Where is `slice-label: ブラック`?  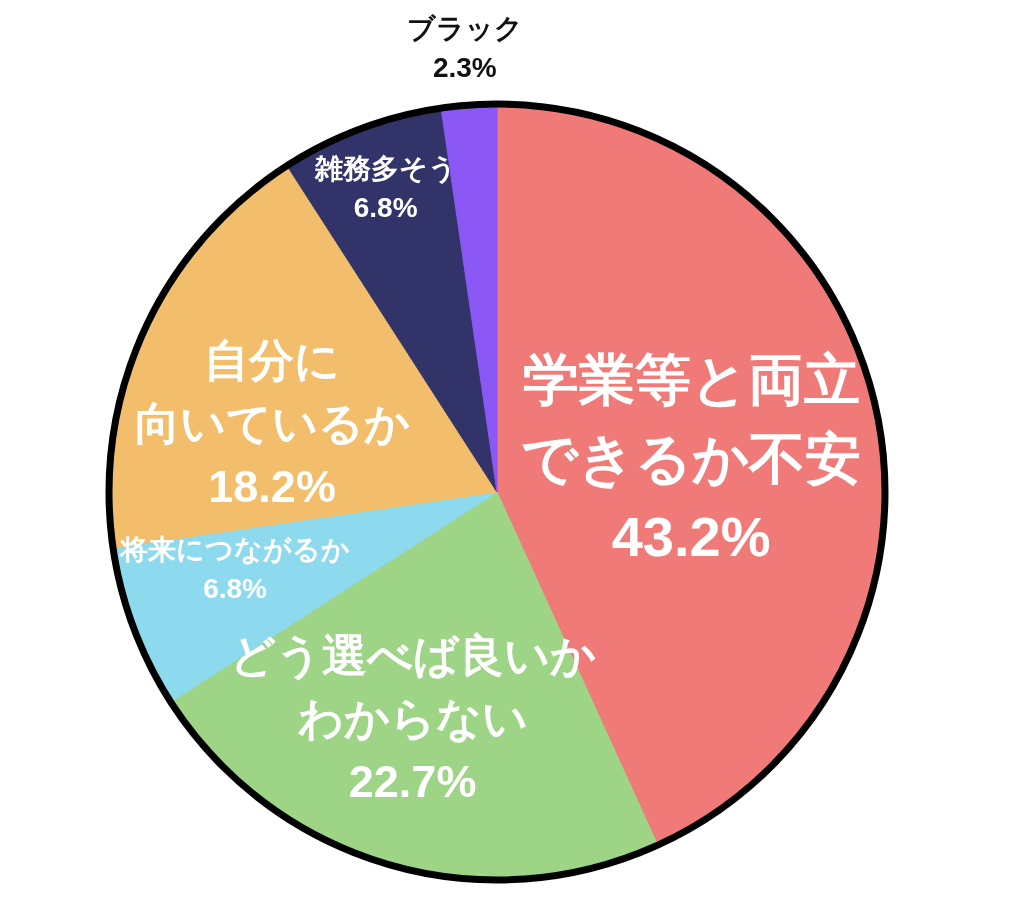
slice-label: ブラック is located at coordinates (464, 28).